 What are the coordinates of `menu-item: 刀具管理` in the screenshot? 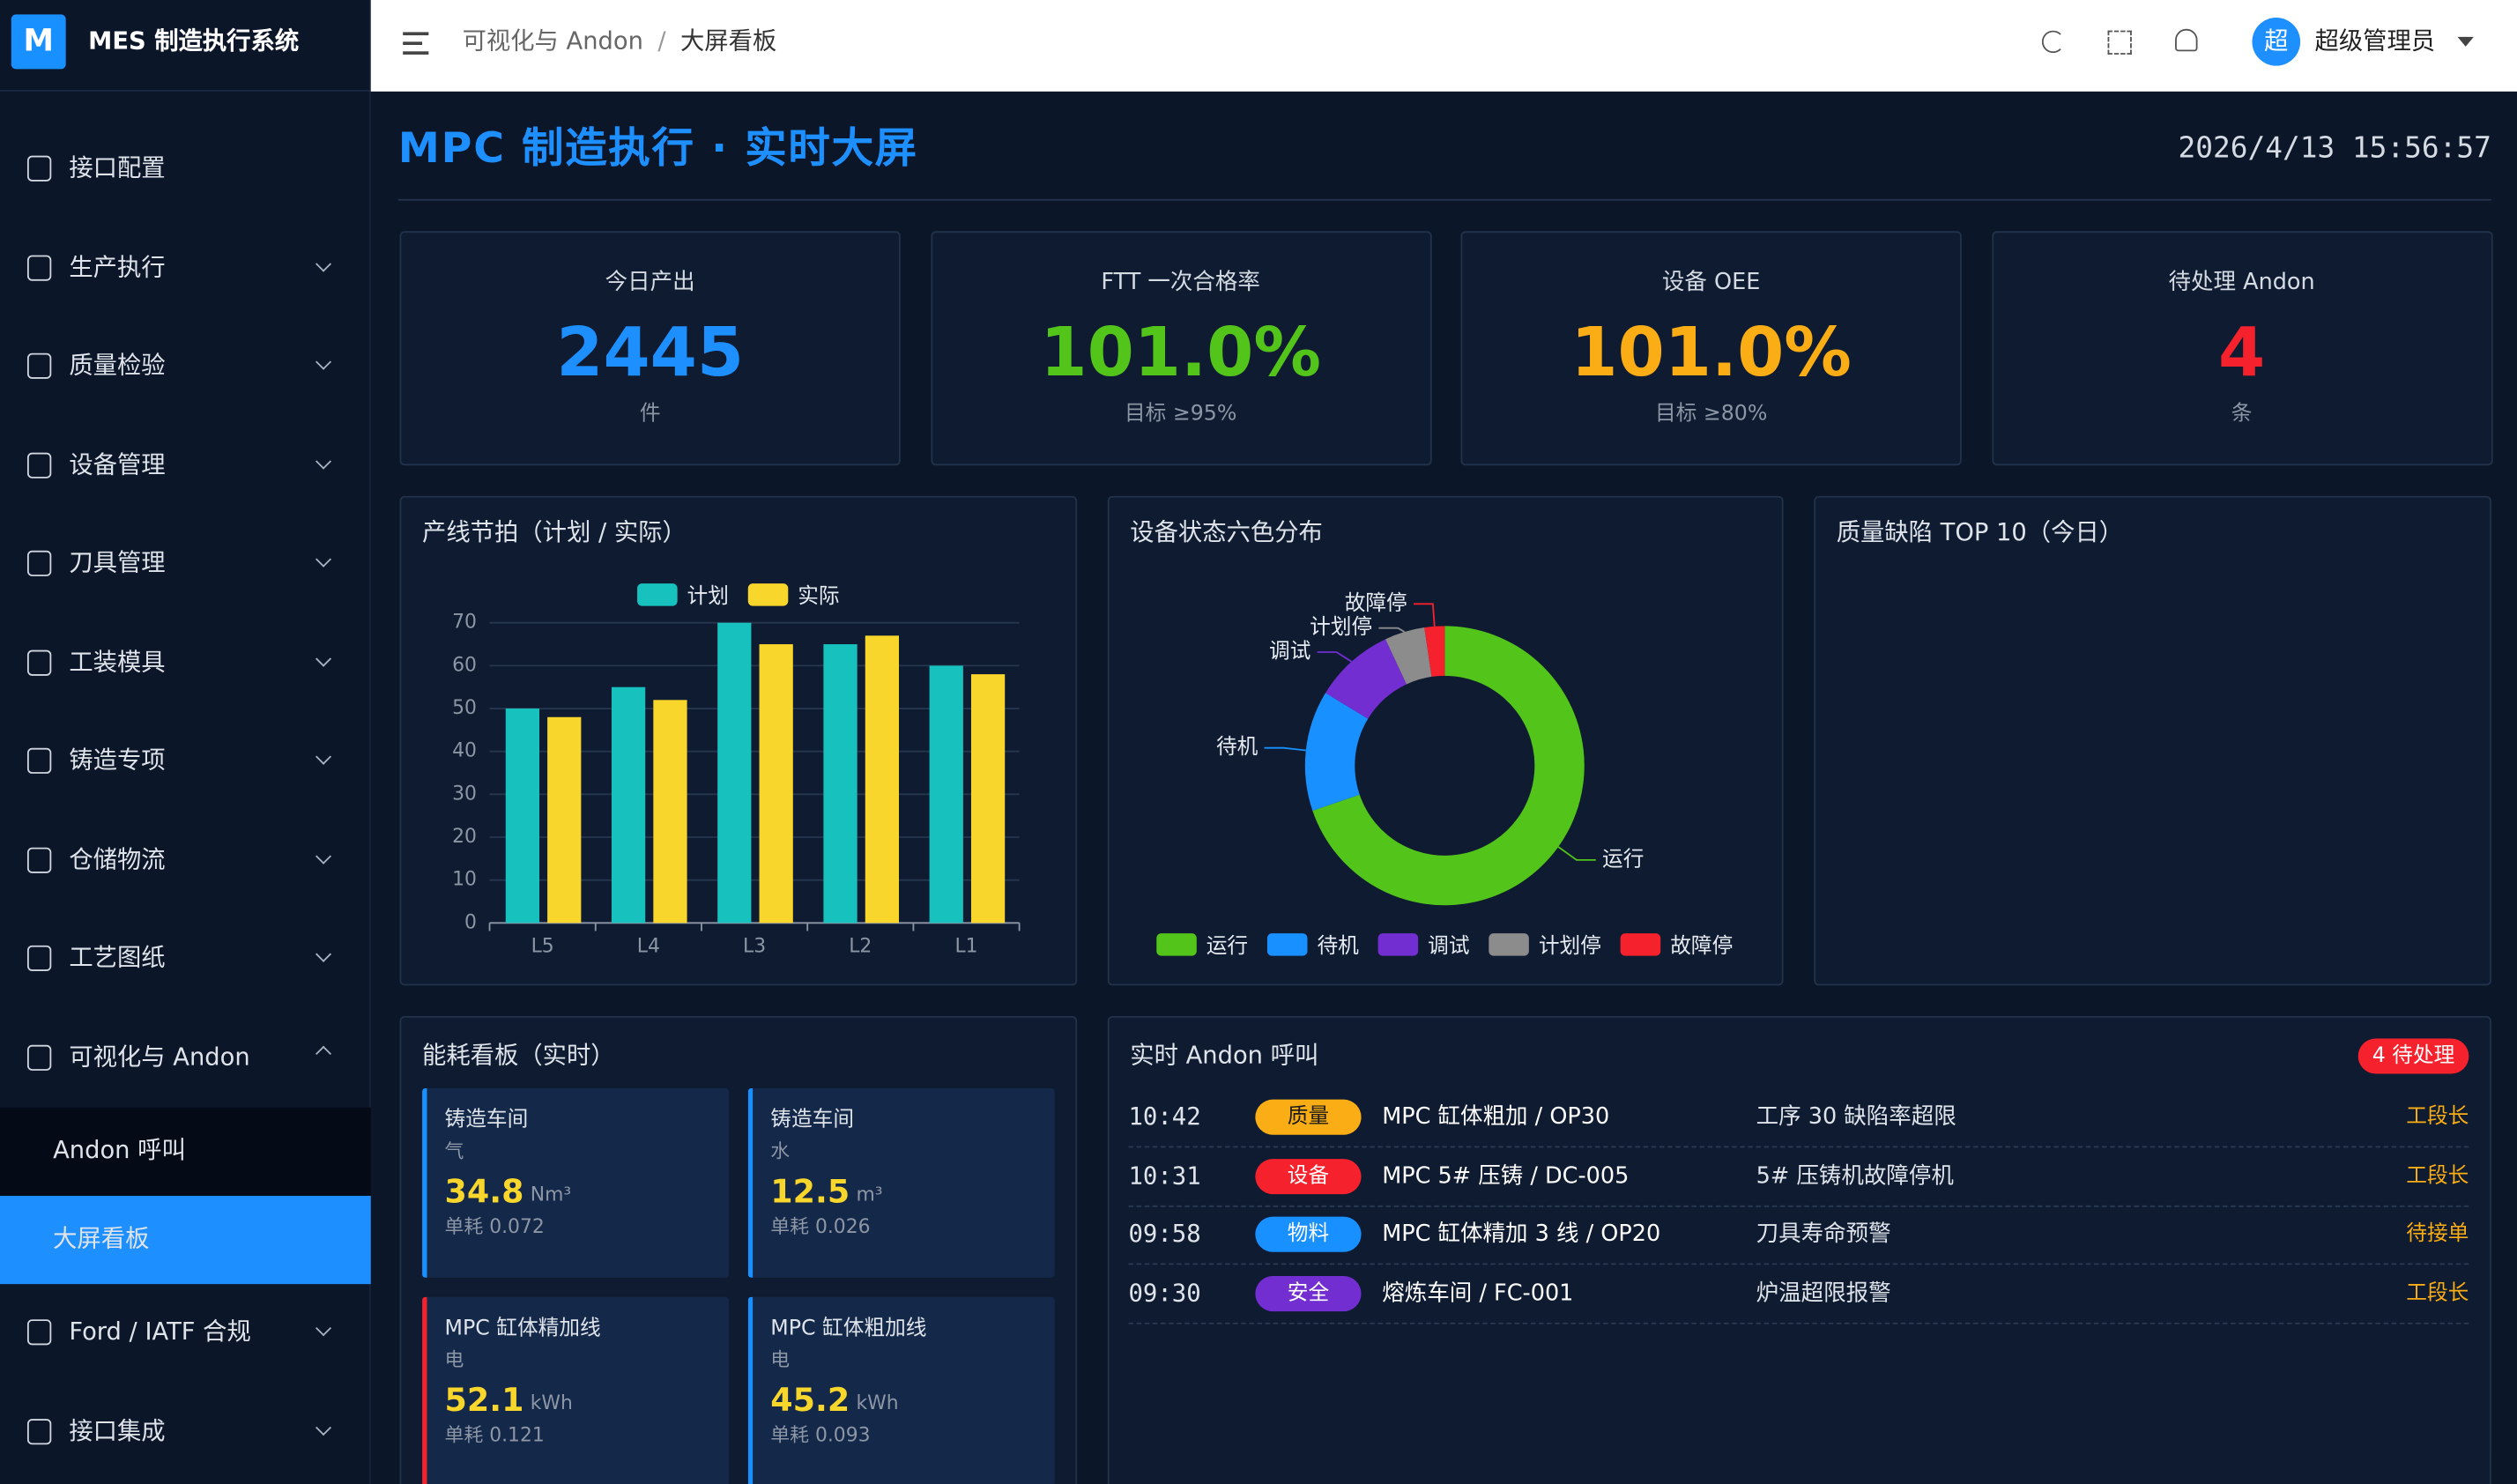 It's located at (117, 562).